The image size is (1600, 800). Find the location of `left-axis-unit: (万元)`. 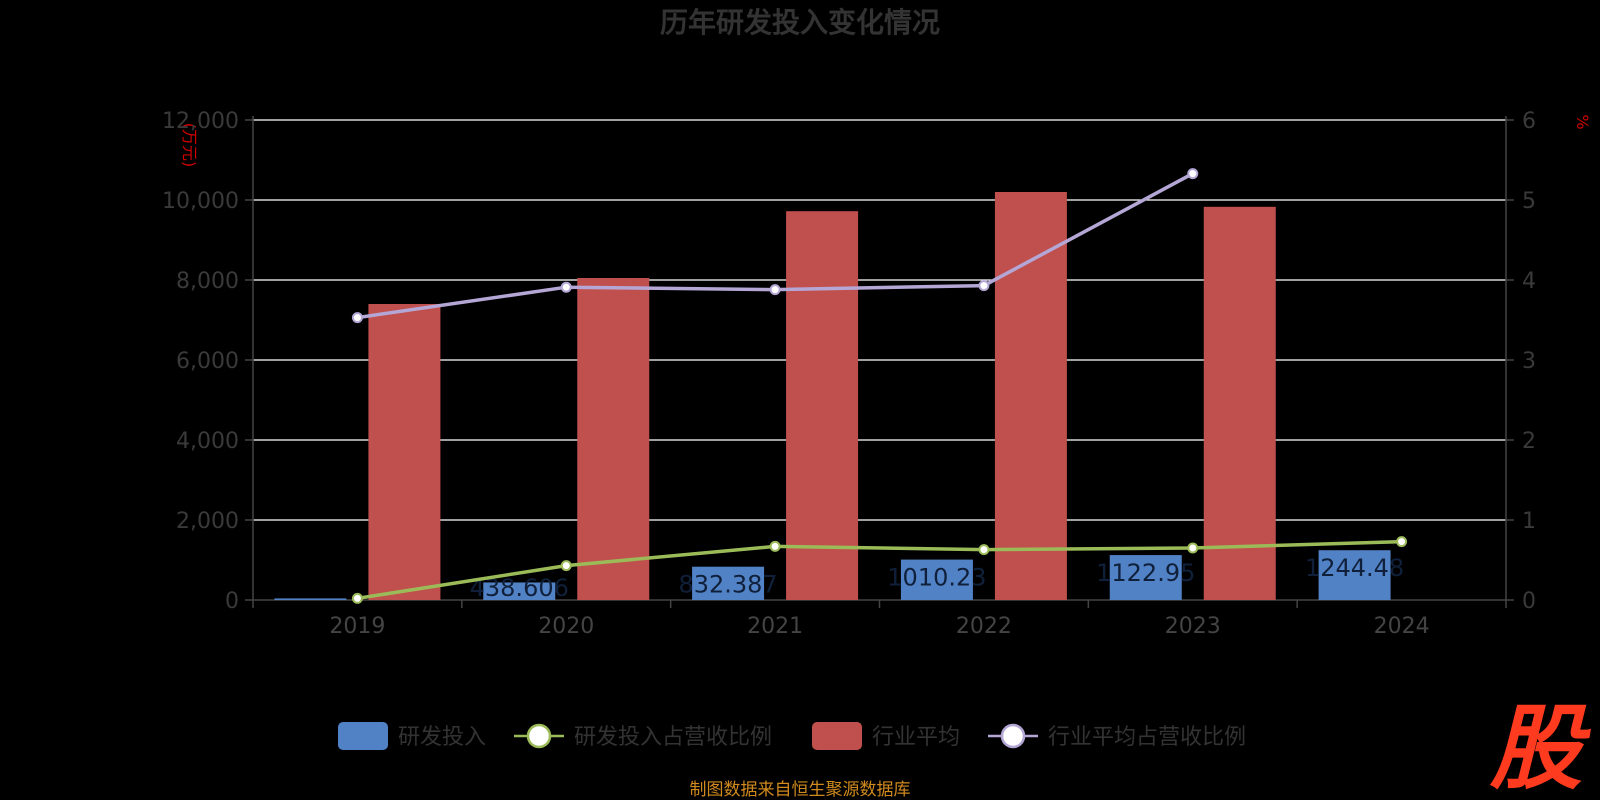

left-axis-unit: (万元) is located at coordinates (189, 145).